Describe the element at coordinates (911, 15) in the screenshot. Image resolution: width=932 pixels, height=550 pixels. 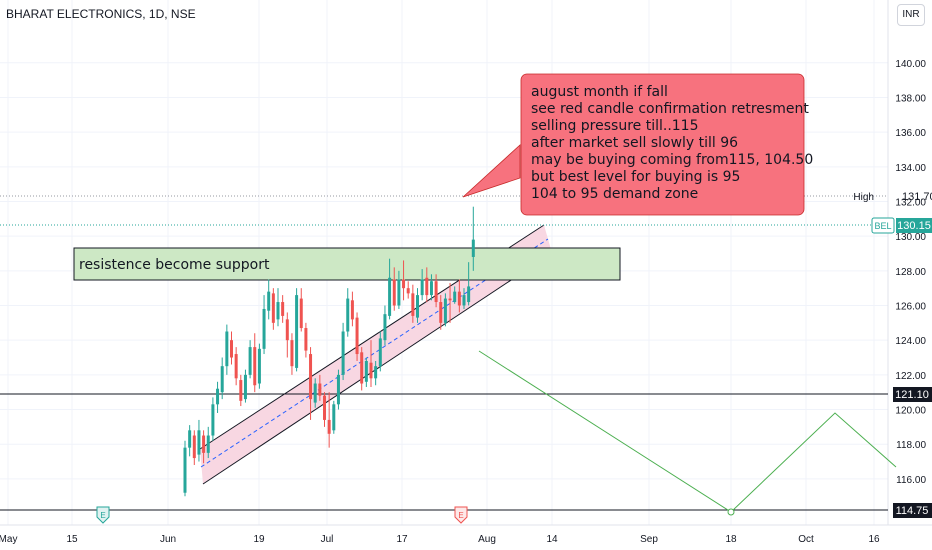
I see `currency-button: INR` at that location.